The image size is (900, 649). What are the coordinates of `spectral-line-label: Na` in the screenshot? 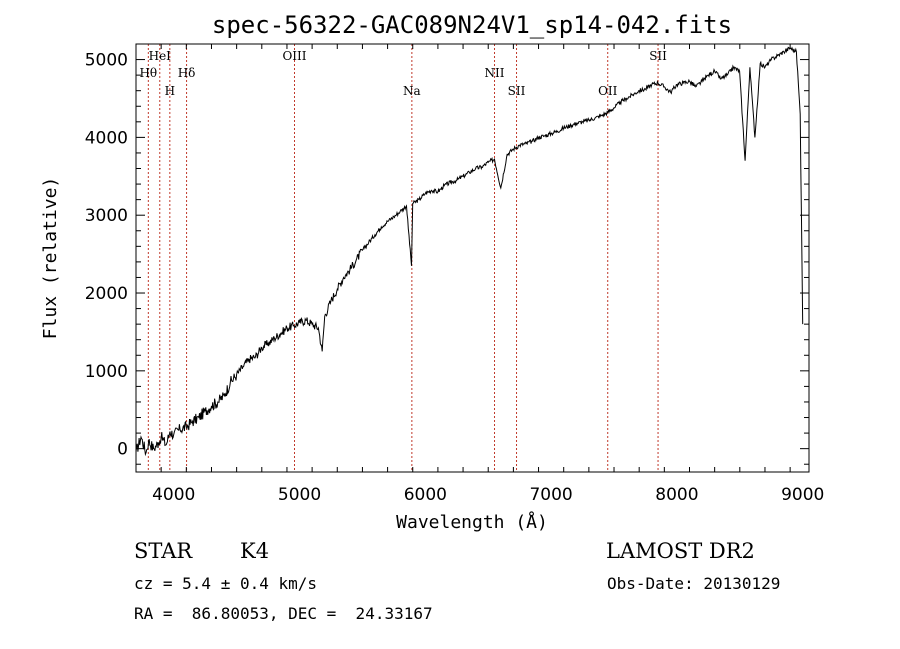 It's located at (412, 91).